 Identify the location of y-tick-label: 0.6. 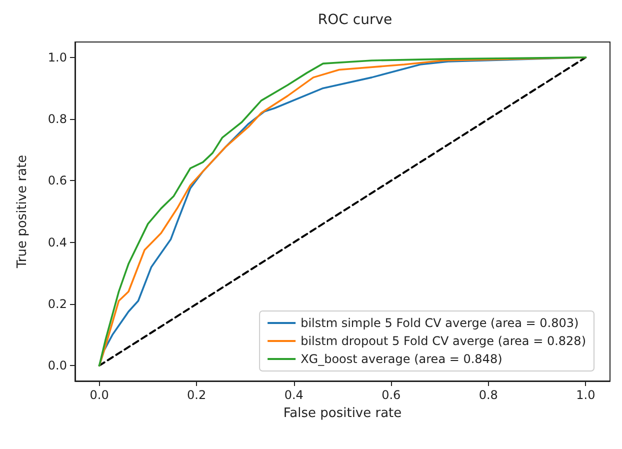
(57, 181).